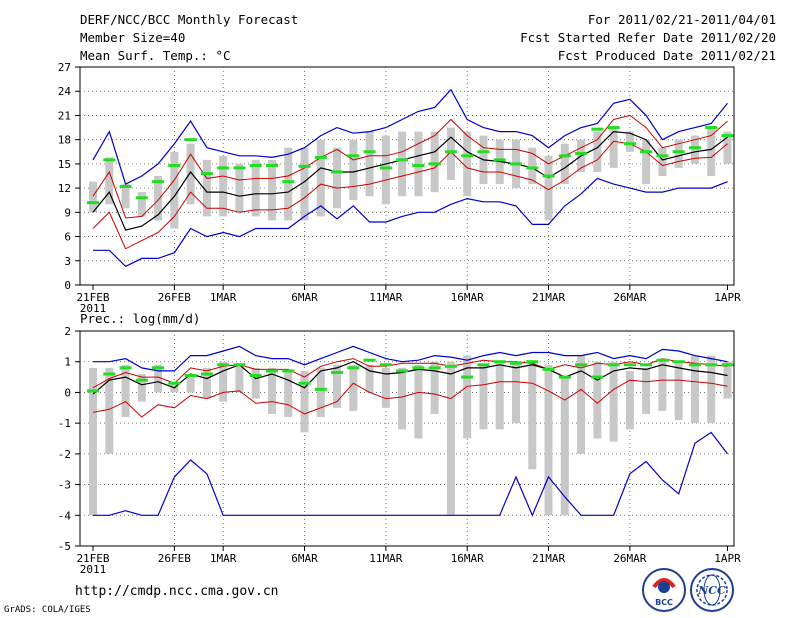  Describe the element at coordinates (629, 297) in the screenshot. I see `x-tick-label: 26MAR` at that location.